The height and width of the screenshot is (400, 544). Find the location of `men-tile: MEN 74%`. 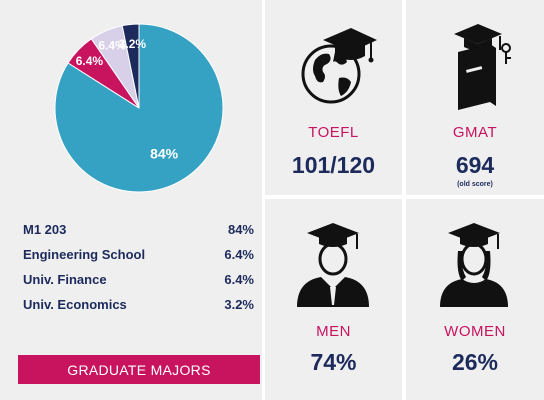

men-tile: MEN 74% is located at coordinates (333, 299).